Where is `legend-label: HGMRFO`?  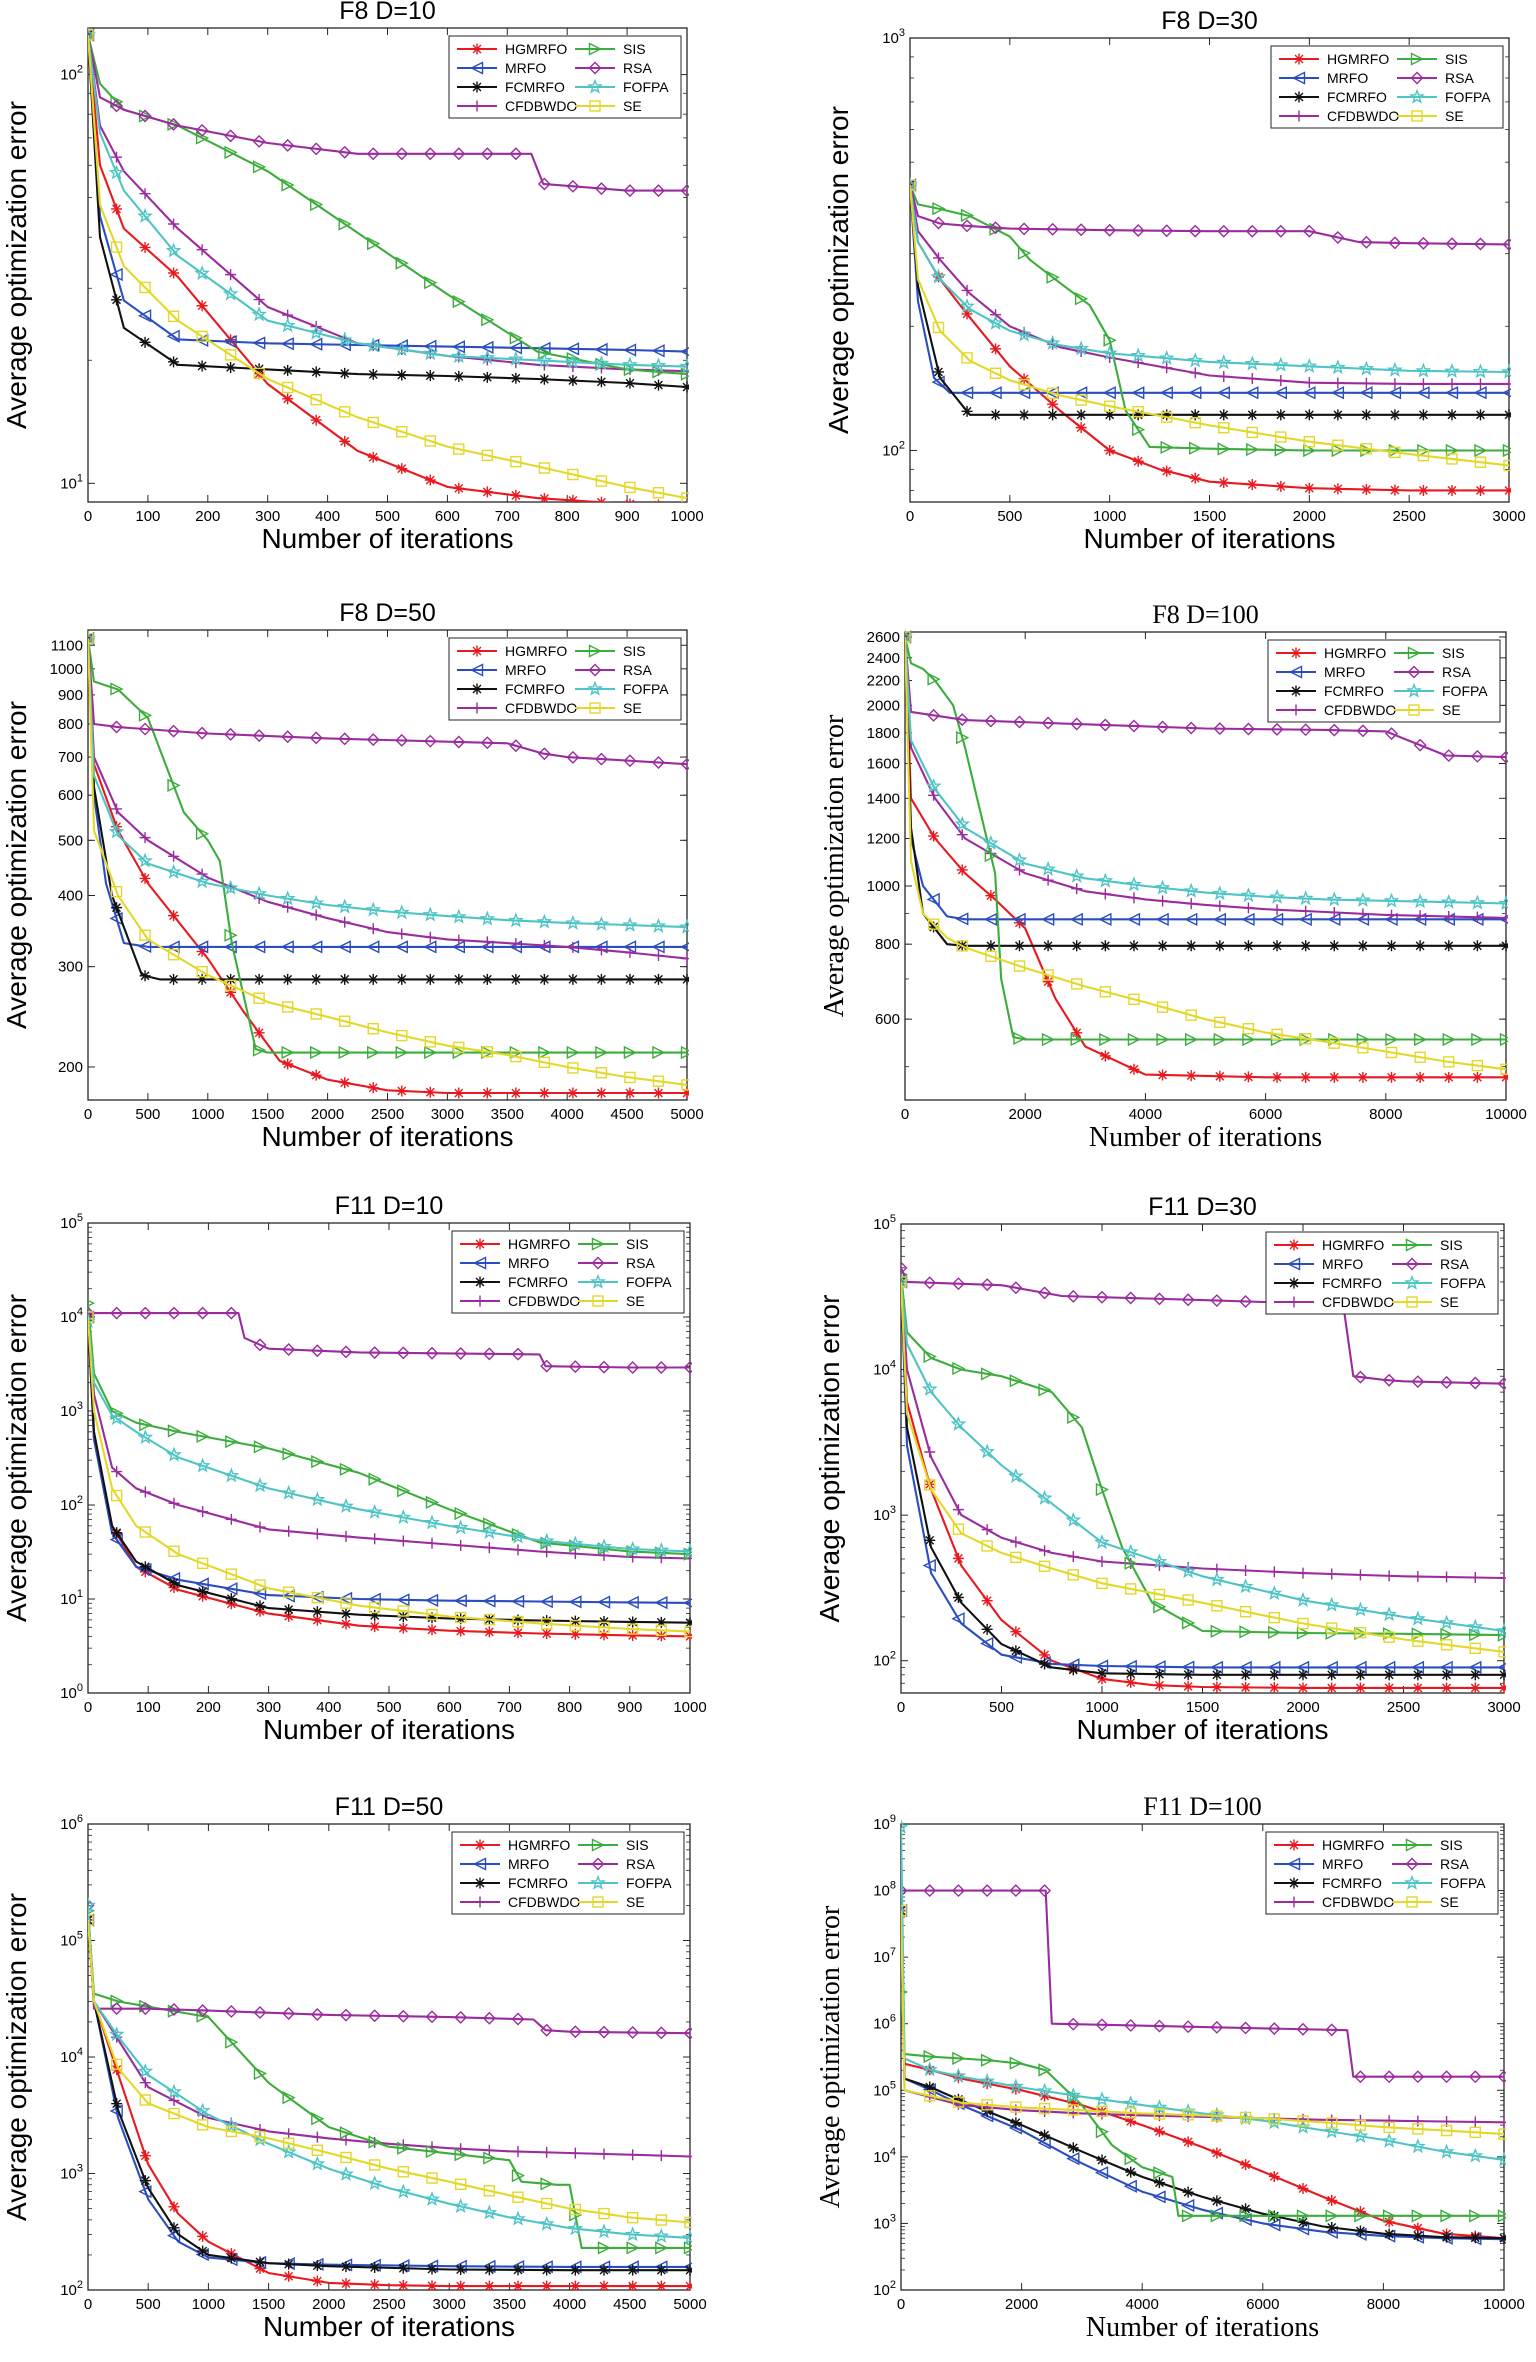
legend-label: HGMRFO is located at coordinates (536, 49).